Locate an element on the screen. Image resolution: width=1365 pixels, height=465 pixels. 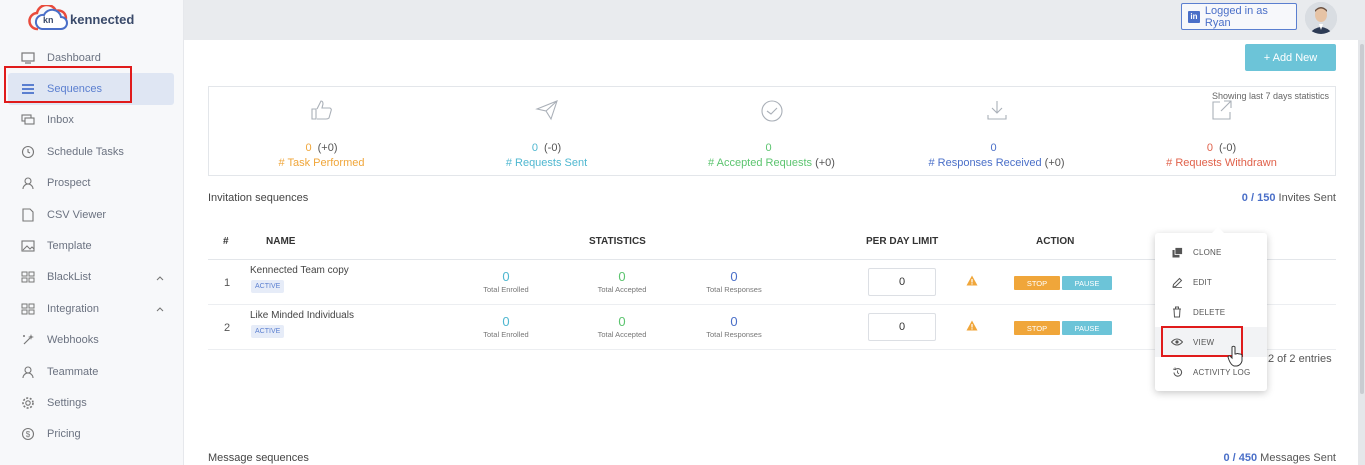
pencil-icon is located at coordinates (1177, 282).